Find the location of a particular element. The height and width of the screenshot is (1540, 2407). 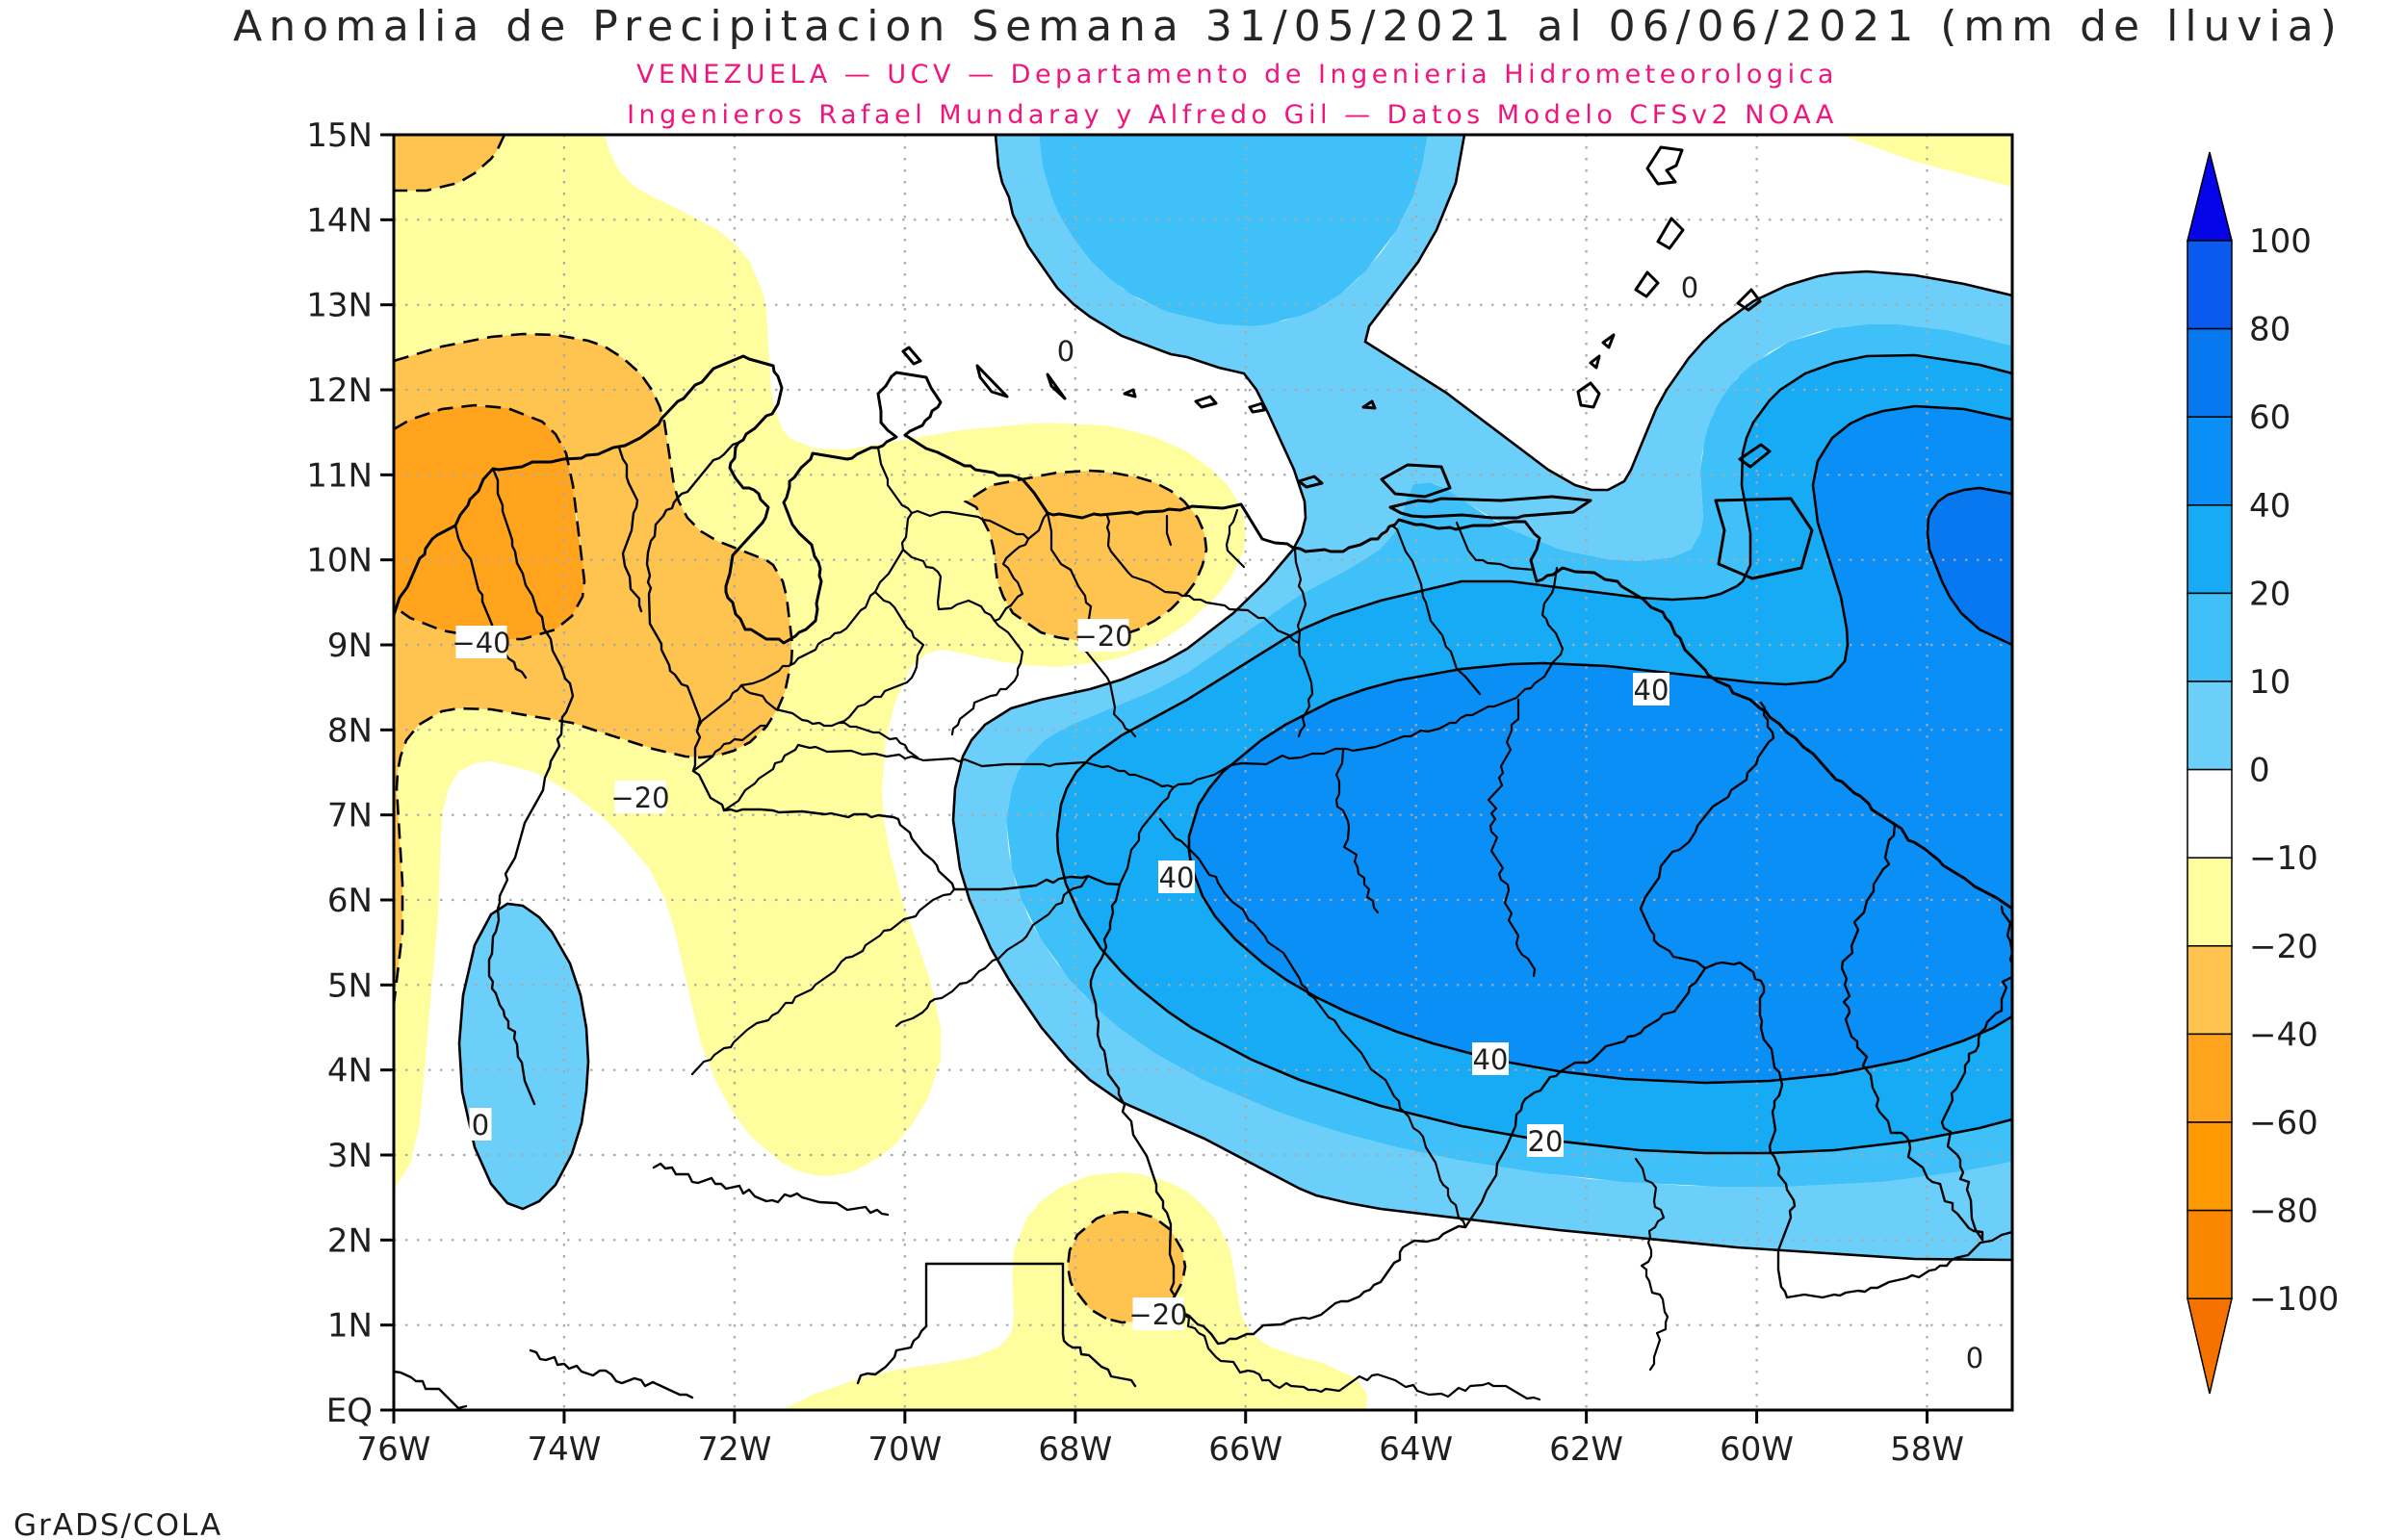

state-s_carabobo_e is located at coordinates (1059, 541).